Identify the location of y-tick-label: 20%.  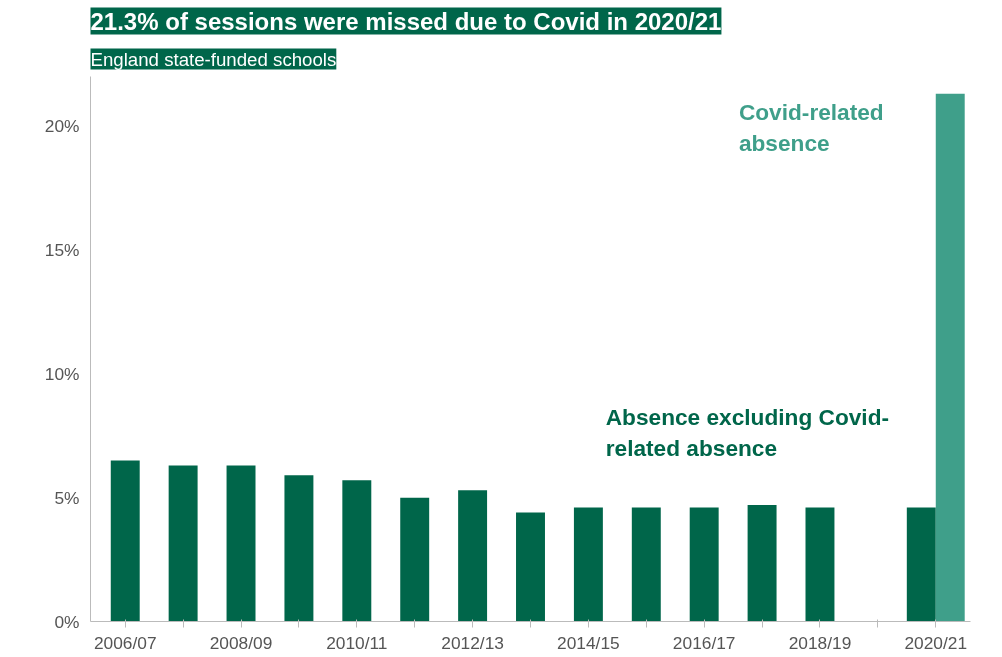
(62, 126).